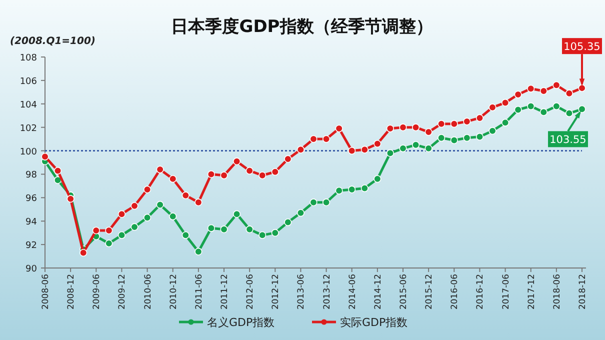 The image size is (605, 340). What do you see at coordinates (404, 292) in the screenshot?
I see `x-tick-label: 2015-06` at bounding box center [404, 292].